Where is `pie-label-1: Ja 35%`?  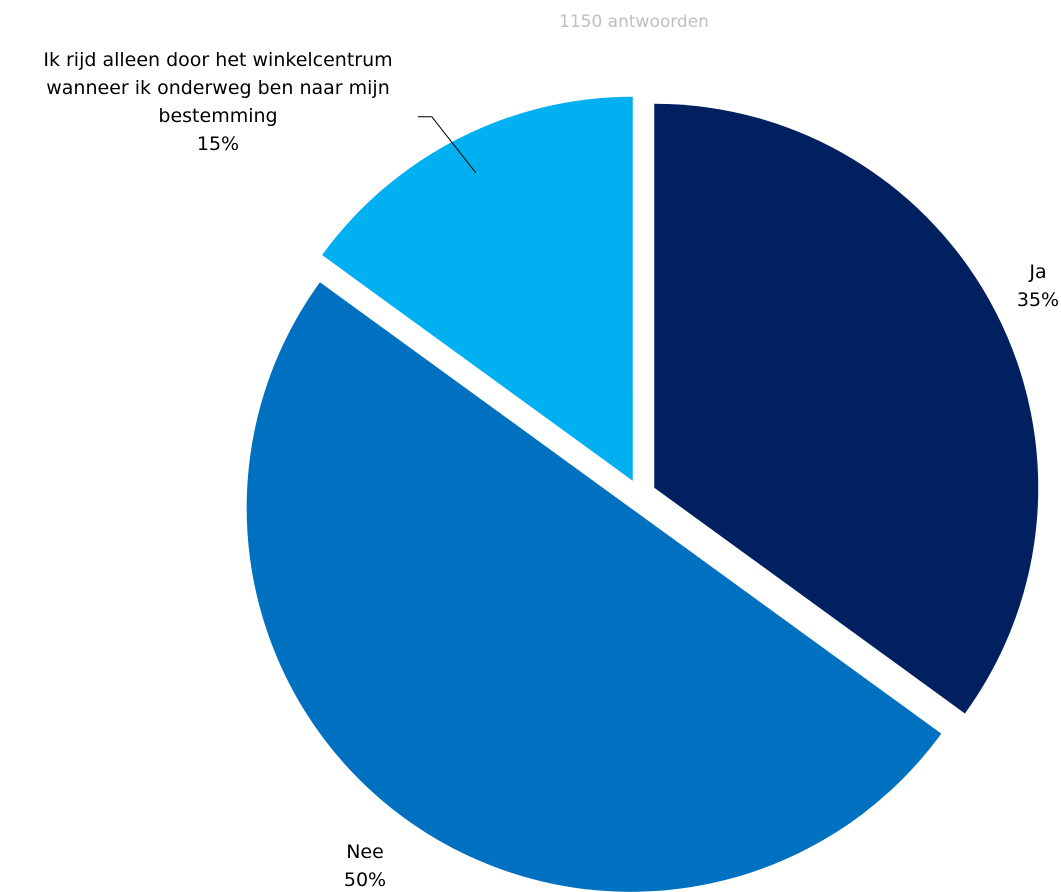
pie-label-1: Ja 35% is located at coordinates (1038, 286).